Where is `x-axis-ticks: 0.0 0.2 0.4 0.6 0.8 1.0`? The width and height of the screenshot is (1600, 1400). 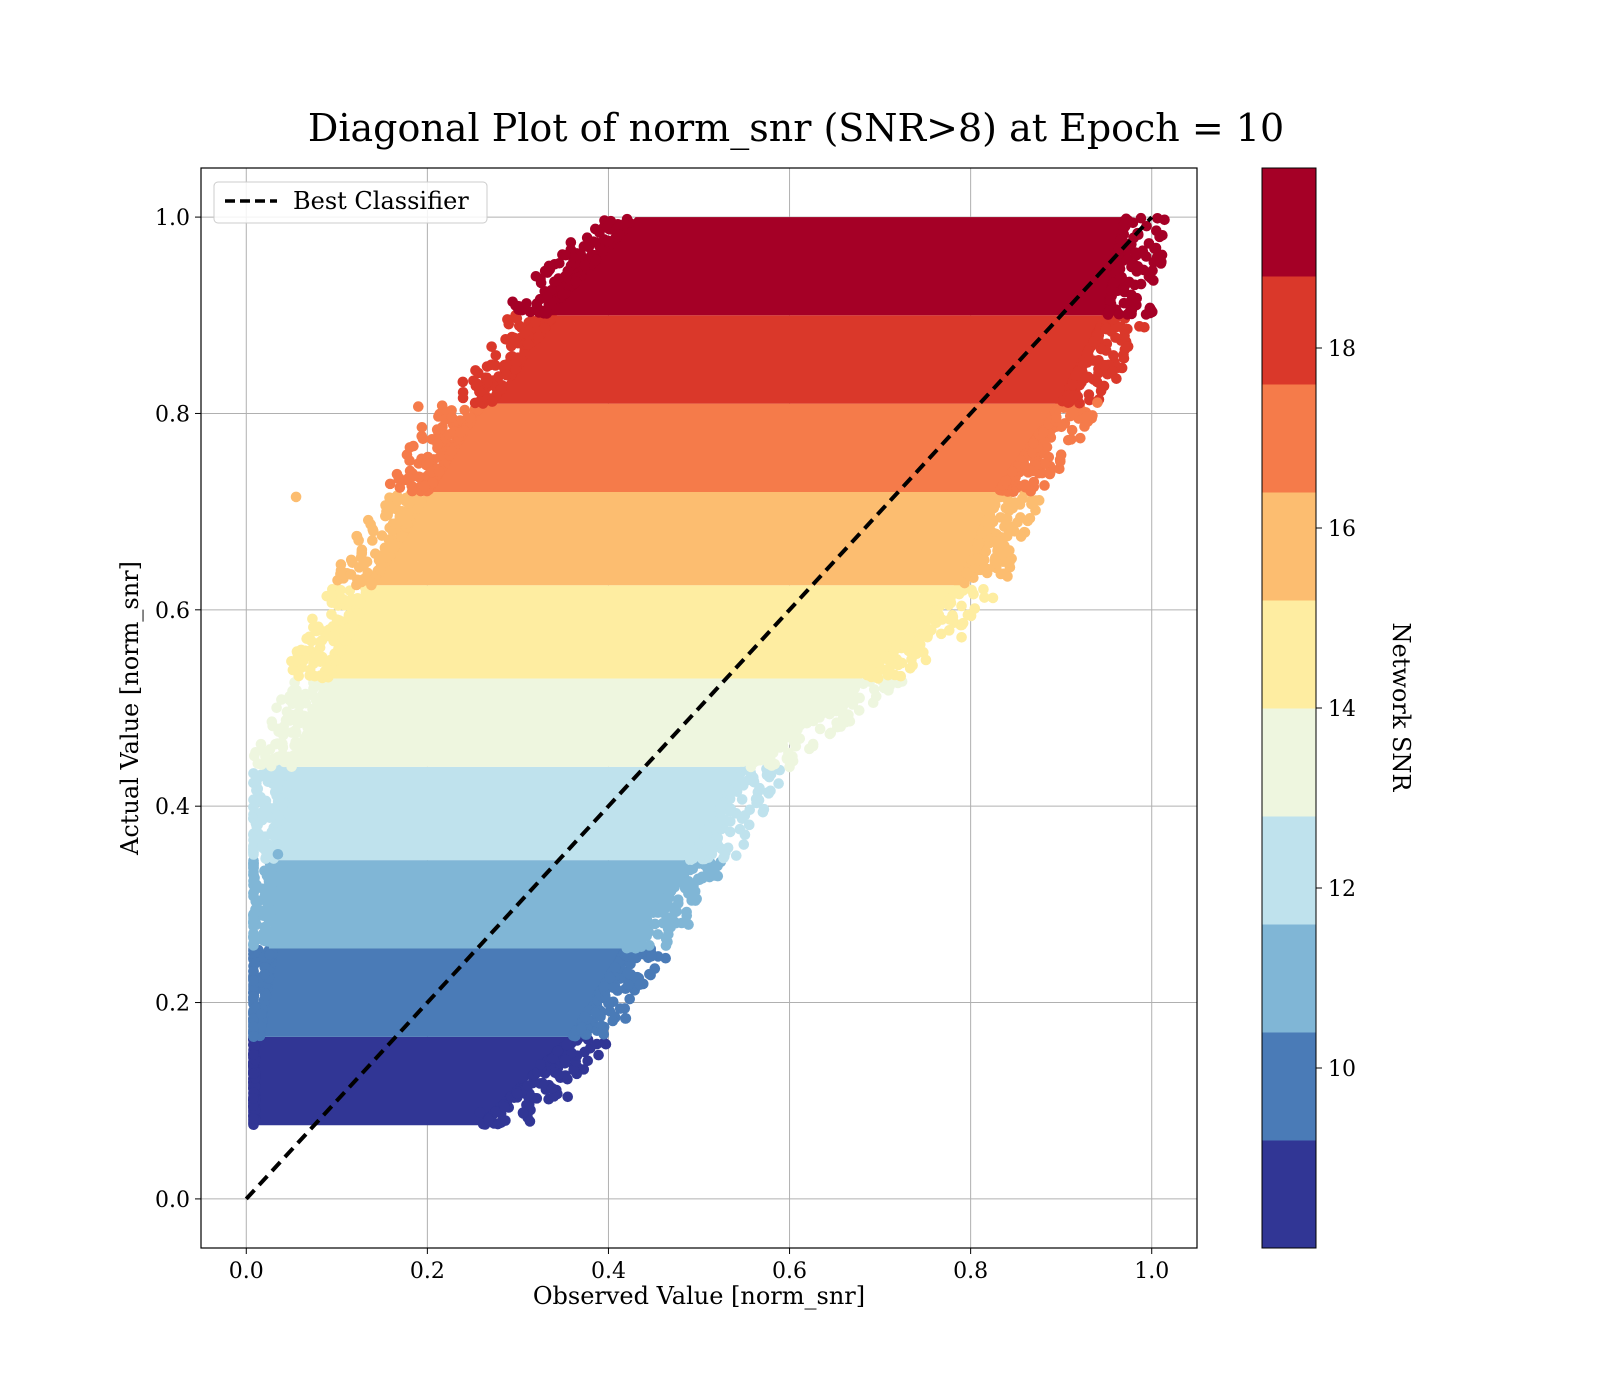 x-axis-ticks: 0.0 0.2 0.4 0.6 0.8 1.0 is located at coordinates (699, 1266).